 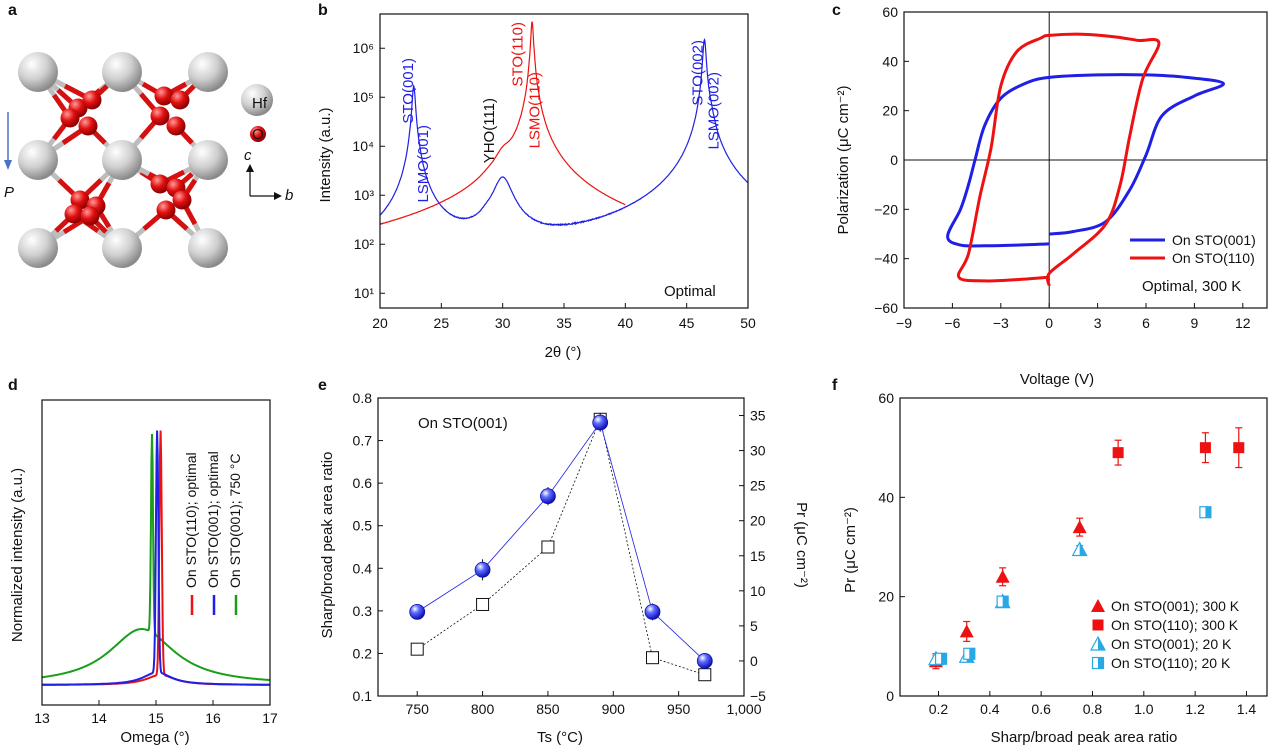 What do you see at coordinates (363, 483) in the screenshot?
I see `y-tick-label: 0.6` at bounding box center [363, 483].